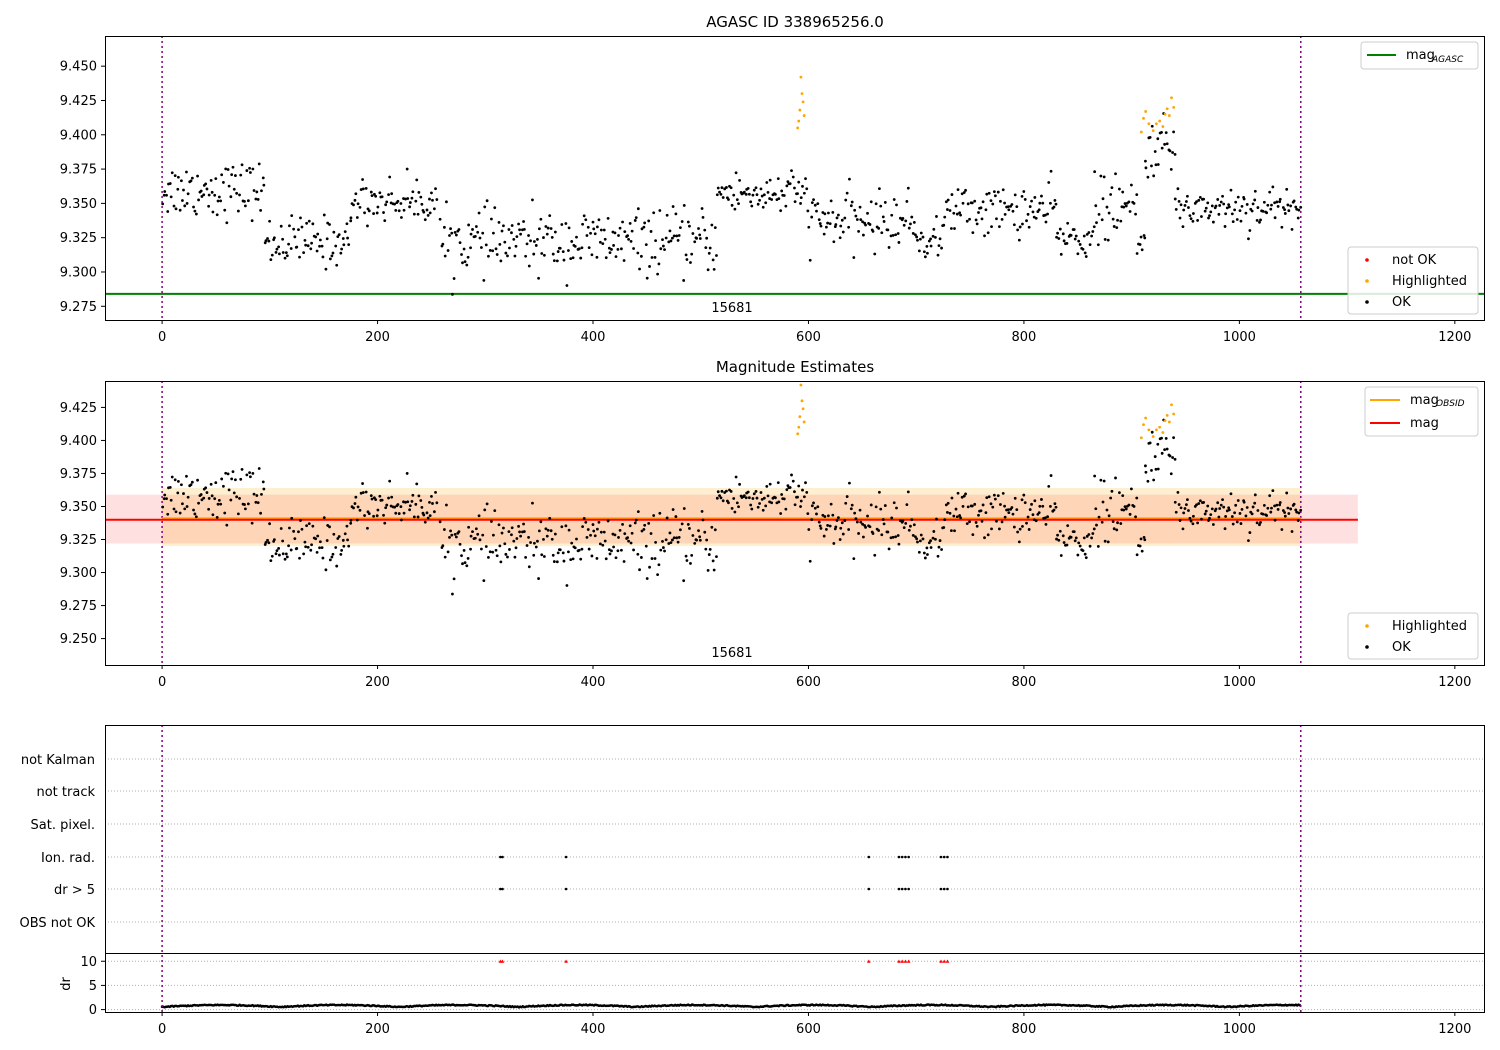  What do you see at coordinates (1160, 427) in the screenshot?
I see `highlighted-point` at bounding box center [1160, 427].